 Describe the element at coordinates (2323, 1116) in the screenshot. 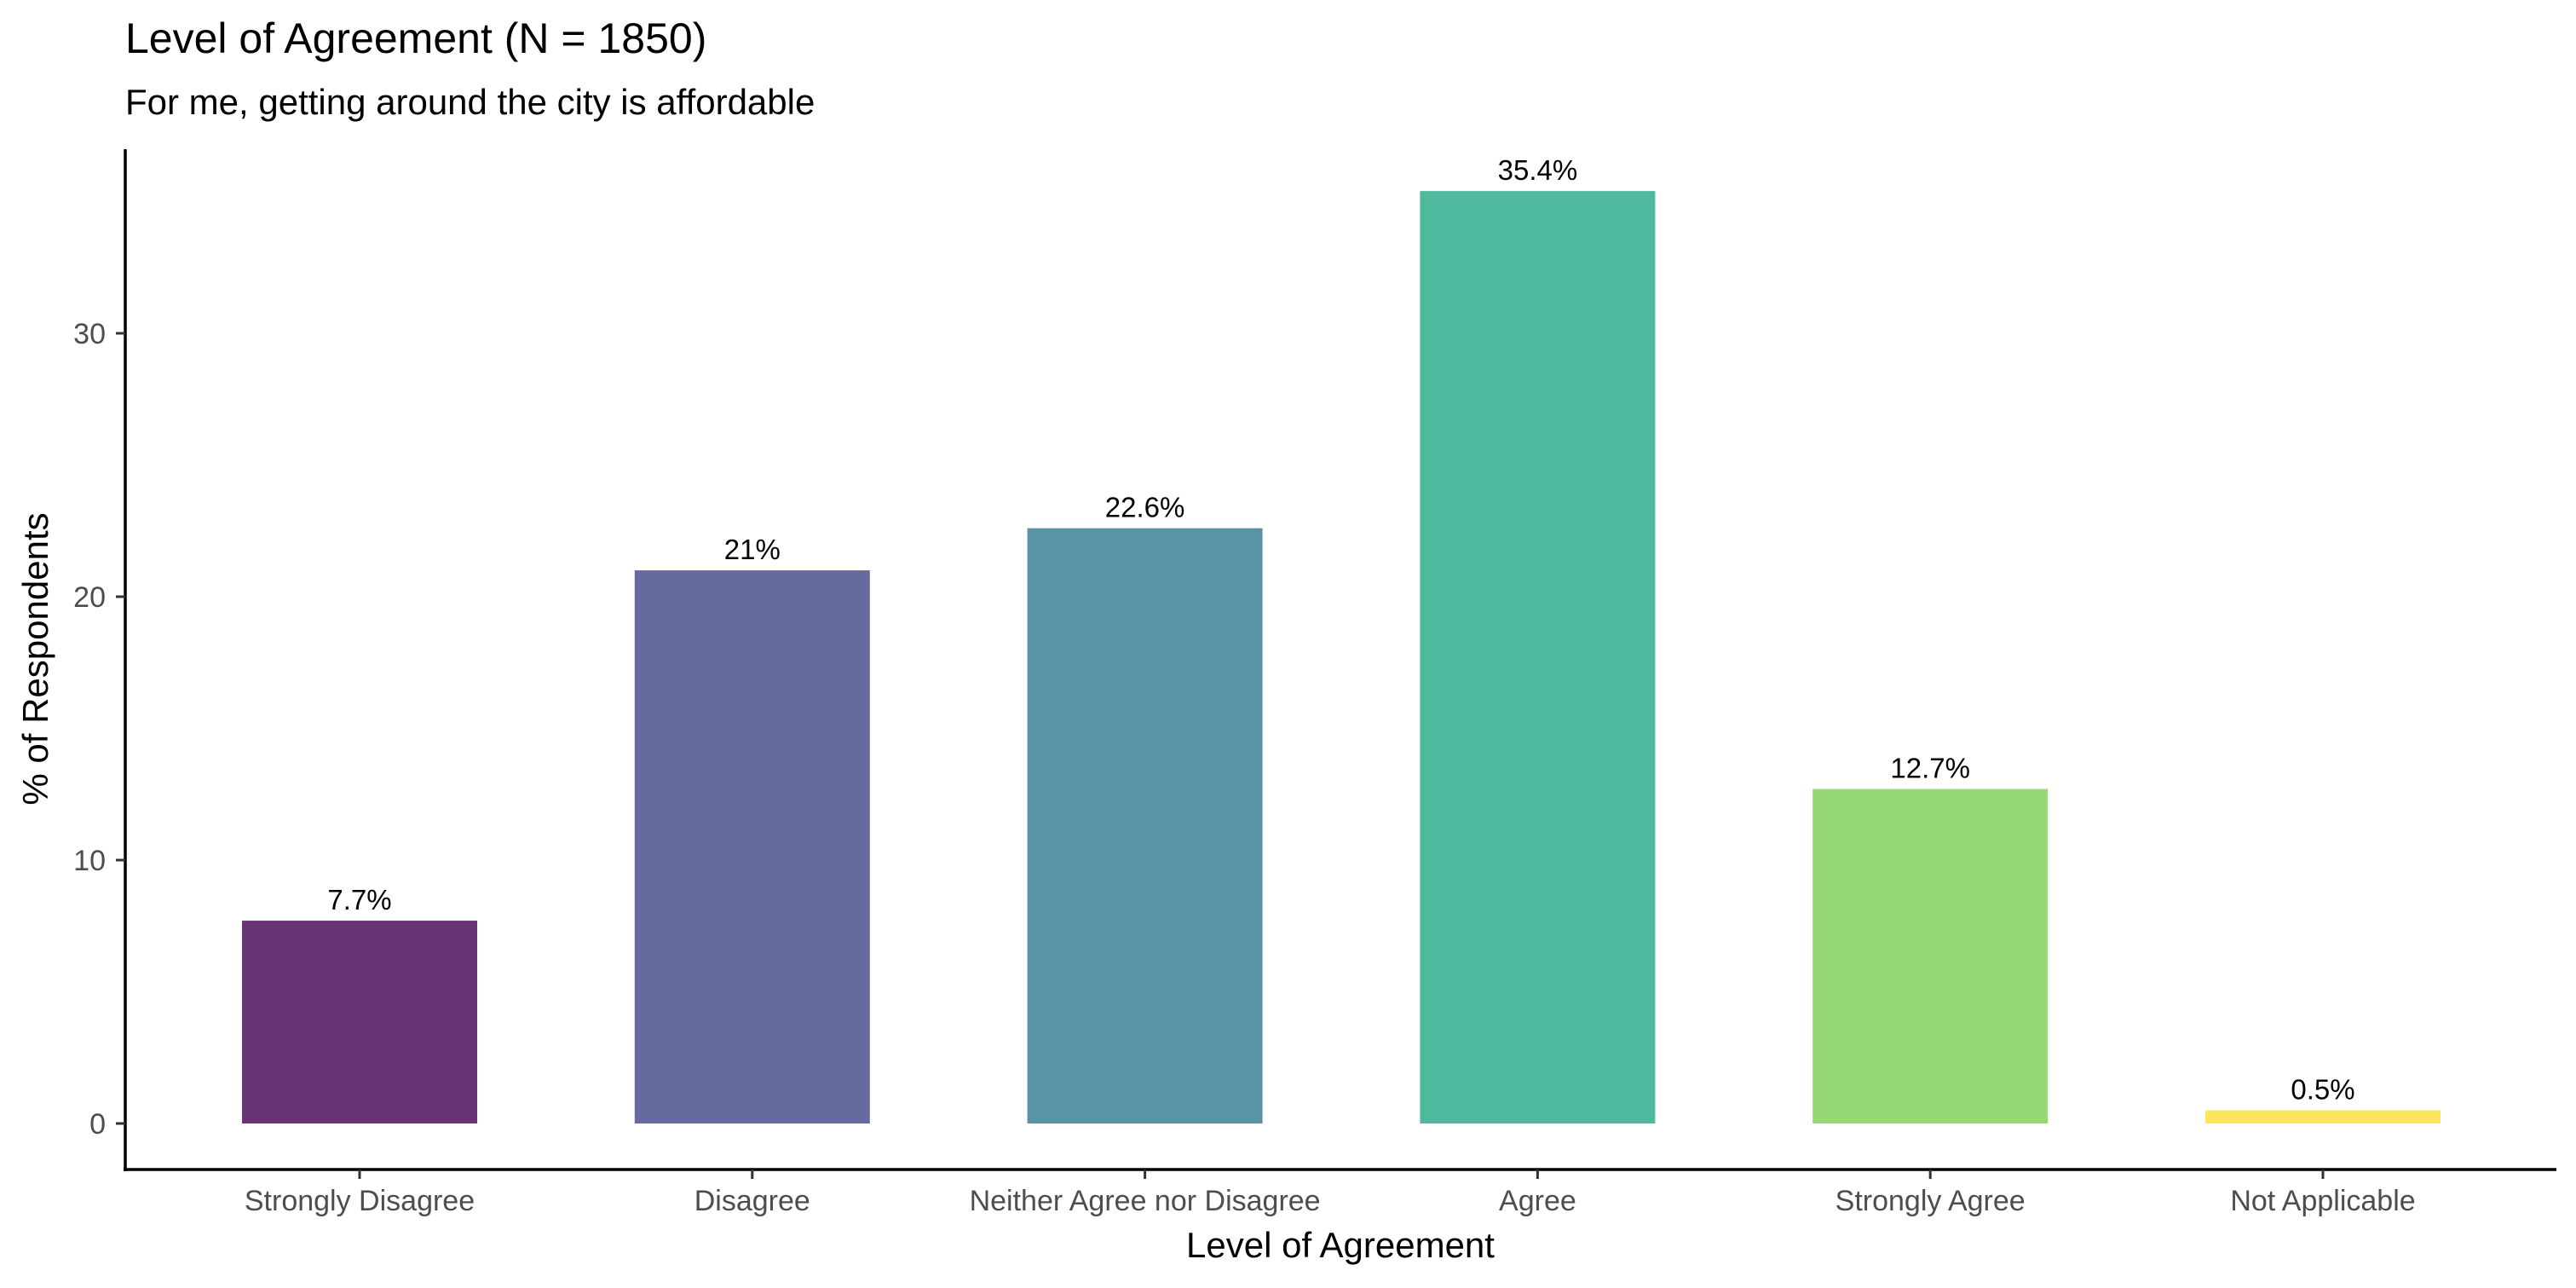

I see `bar-not-applicable` at that location.